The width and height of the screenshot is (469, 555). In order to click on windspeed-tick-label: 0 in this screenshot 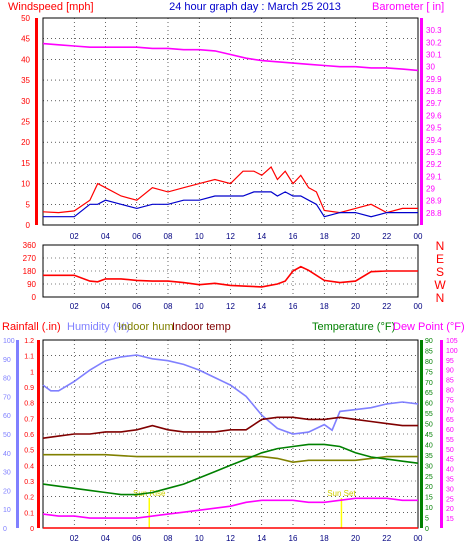, I will do `click(28, 225)`.